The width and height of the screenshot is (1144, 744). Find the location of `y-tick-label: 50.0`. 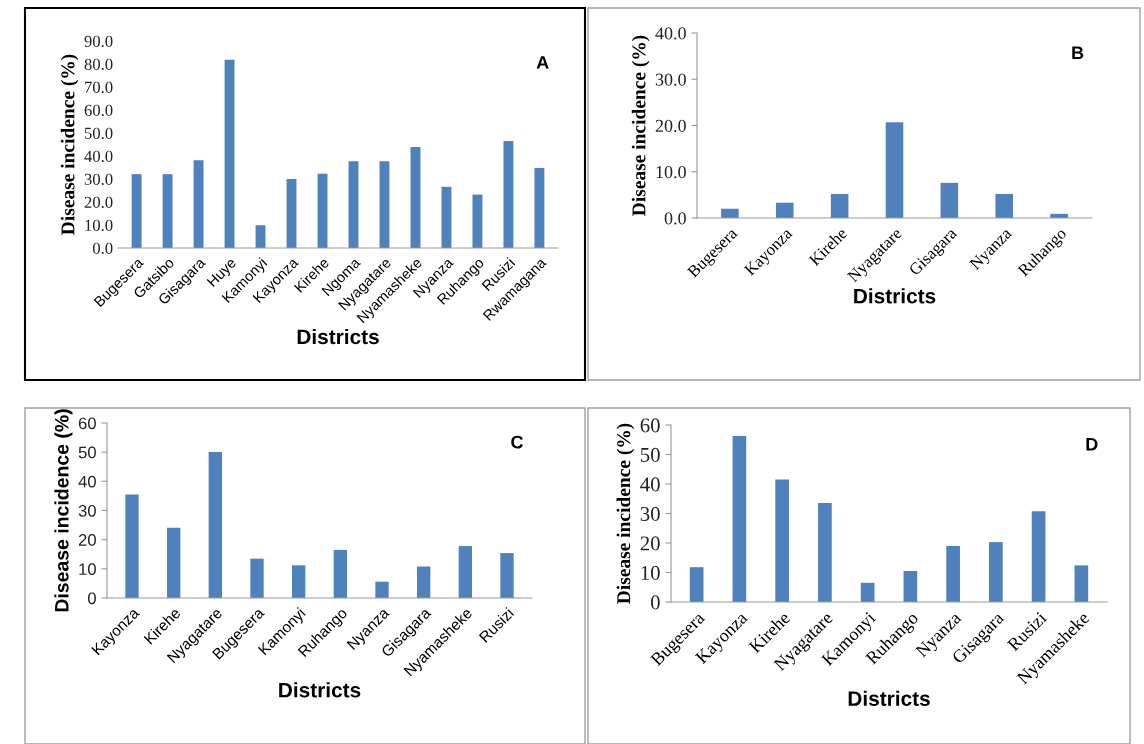

y-tick-label: 50.0 is located at coordinates (98, 133).